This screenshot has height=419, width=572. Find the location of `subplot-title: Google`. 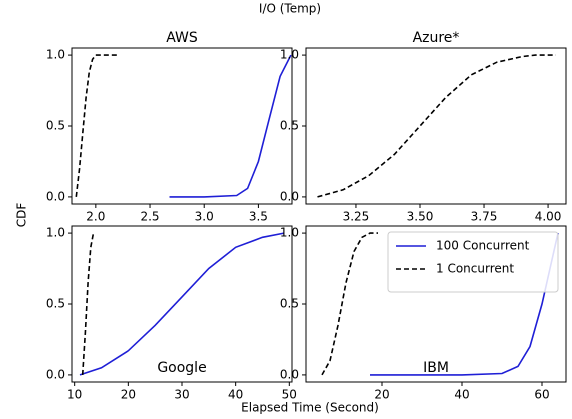

subplot-title: Google is located at coordinates (181, 368).